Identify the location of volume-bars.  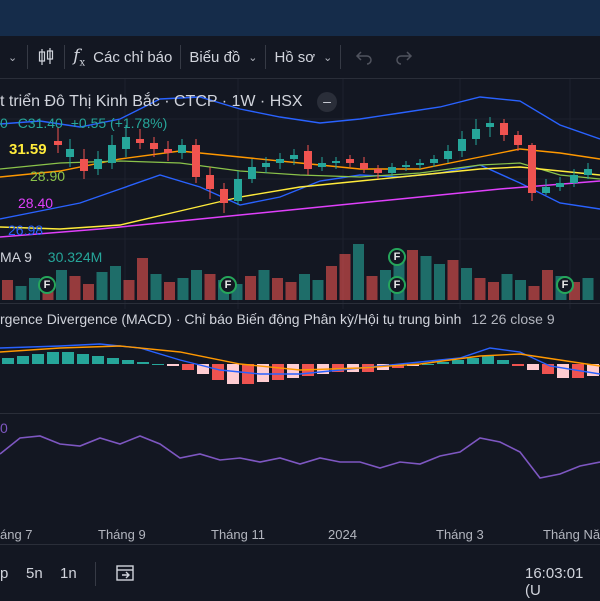
(298, 272).